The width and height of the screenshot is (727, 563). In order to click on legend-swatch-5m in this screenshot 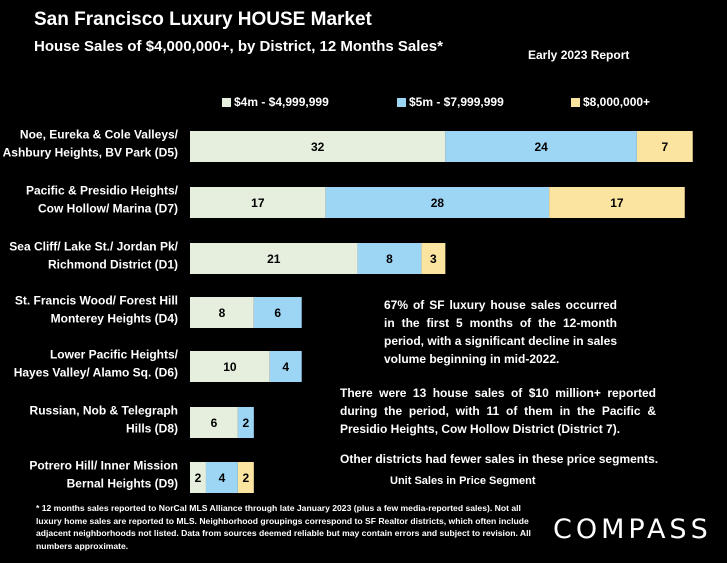, I will do `click(401, 102)`.